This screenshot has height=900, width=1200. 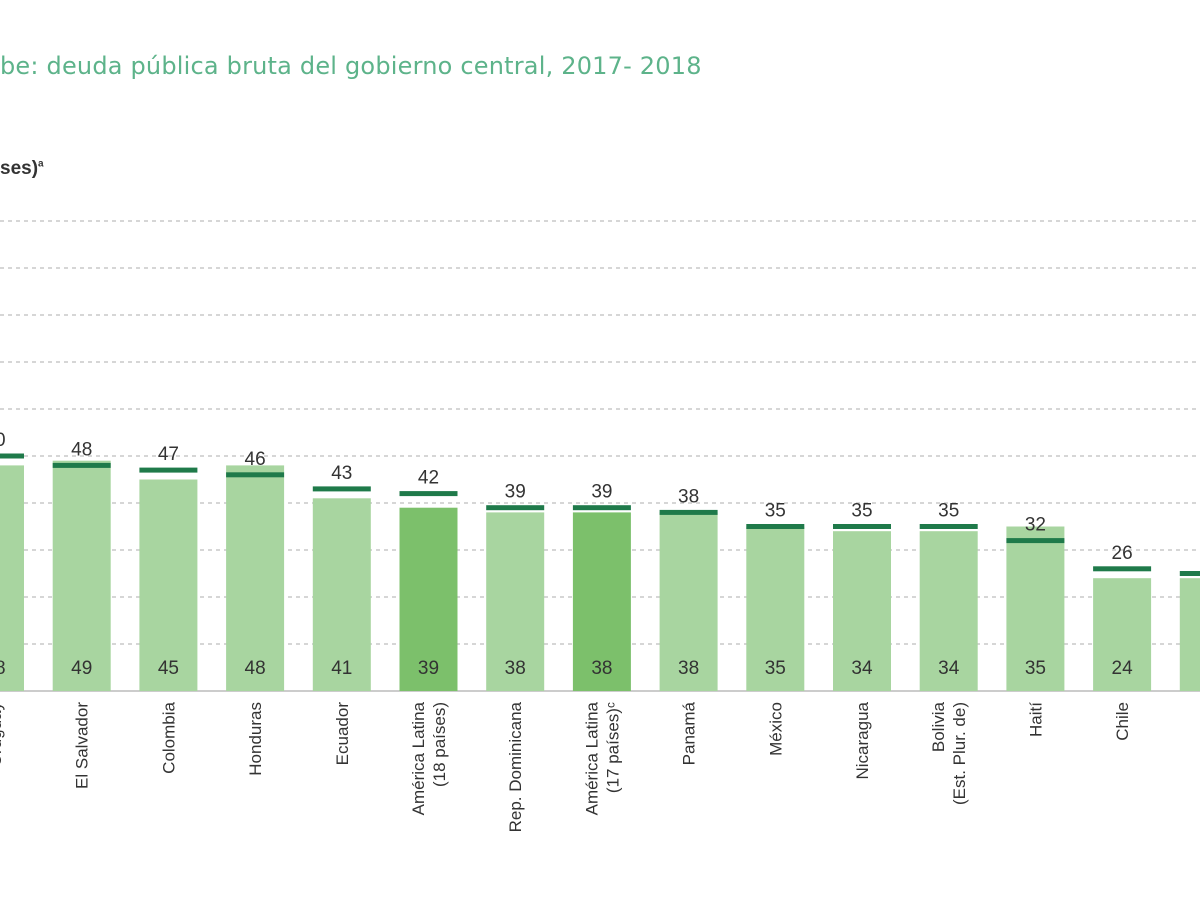 What do you see at coordinates (515, 766) in the screenshot?
I see `x-axis-label: Rep. Dominicana` at bounding box center [515, 766].